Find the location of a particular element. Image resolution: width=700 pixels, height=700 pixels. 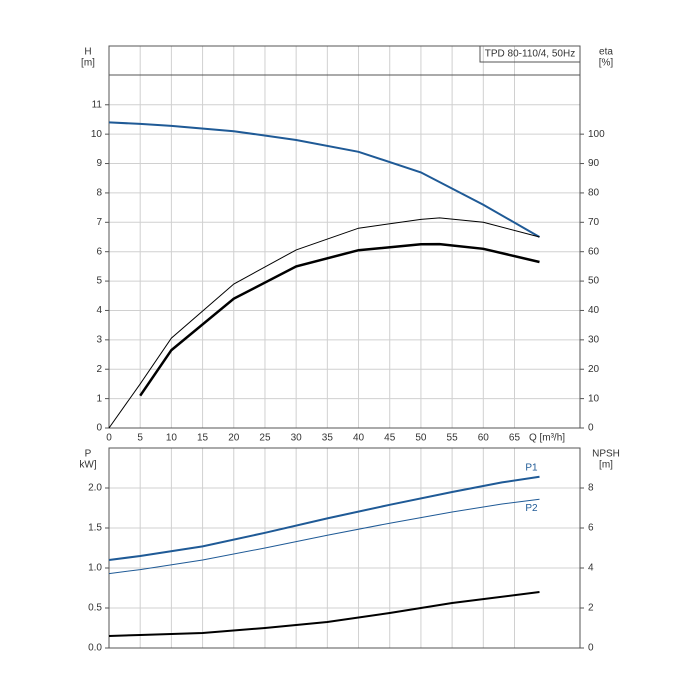

y-tick-label: 7 is located at coordinates (99, 222).